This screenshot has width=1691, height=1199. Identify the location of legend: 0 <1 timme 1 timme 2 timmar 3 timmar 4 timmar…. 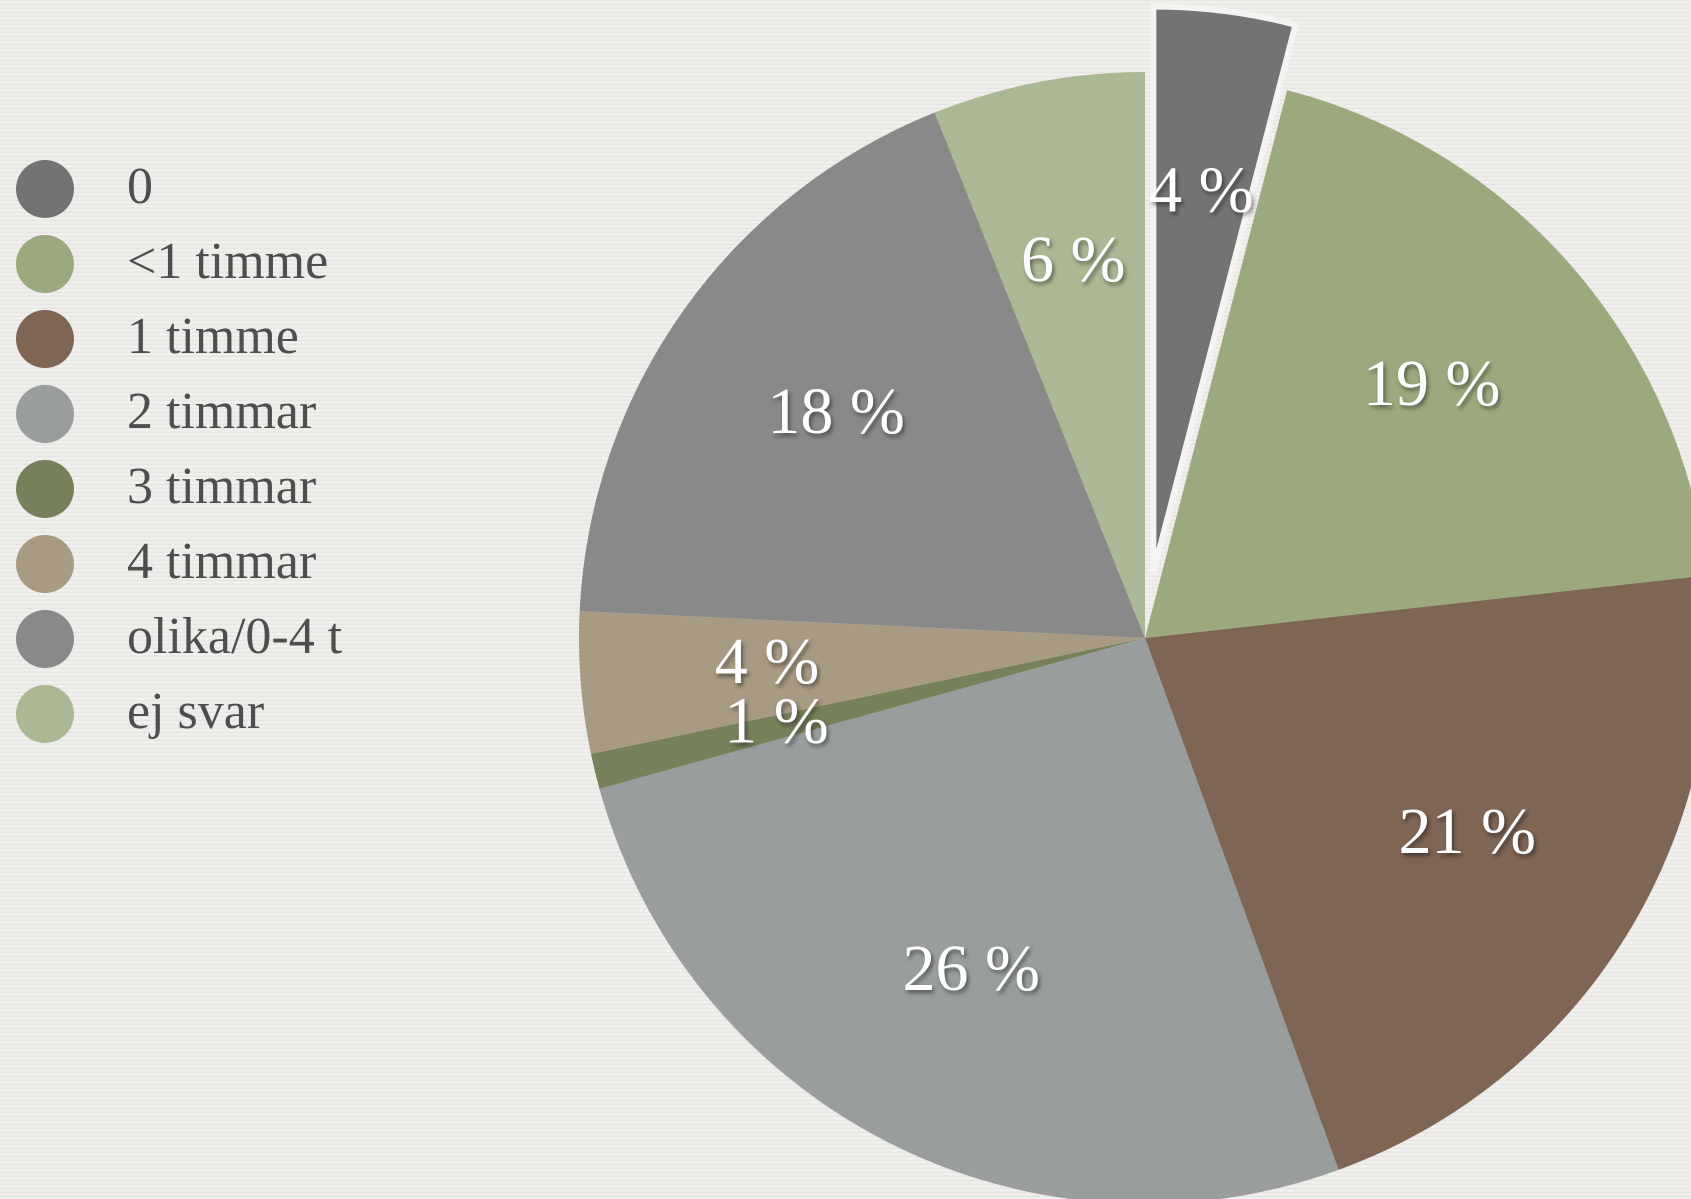
(179, 450).